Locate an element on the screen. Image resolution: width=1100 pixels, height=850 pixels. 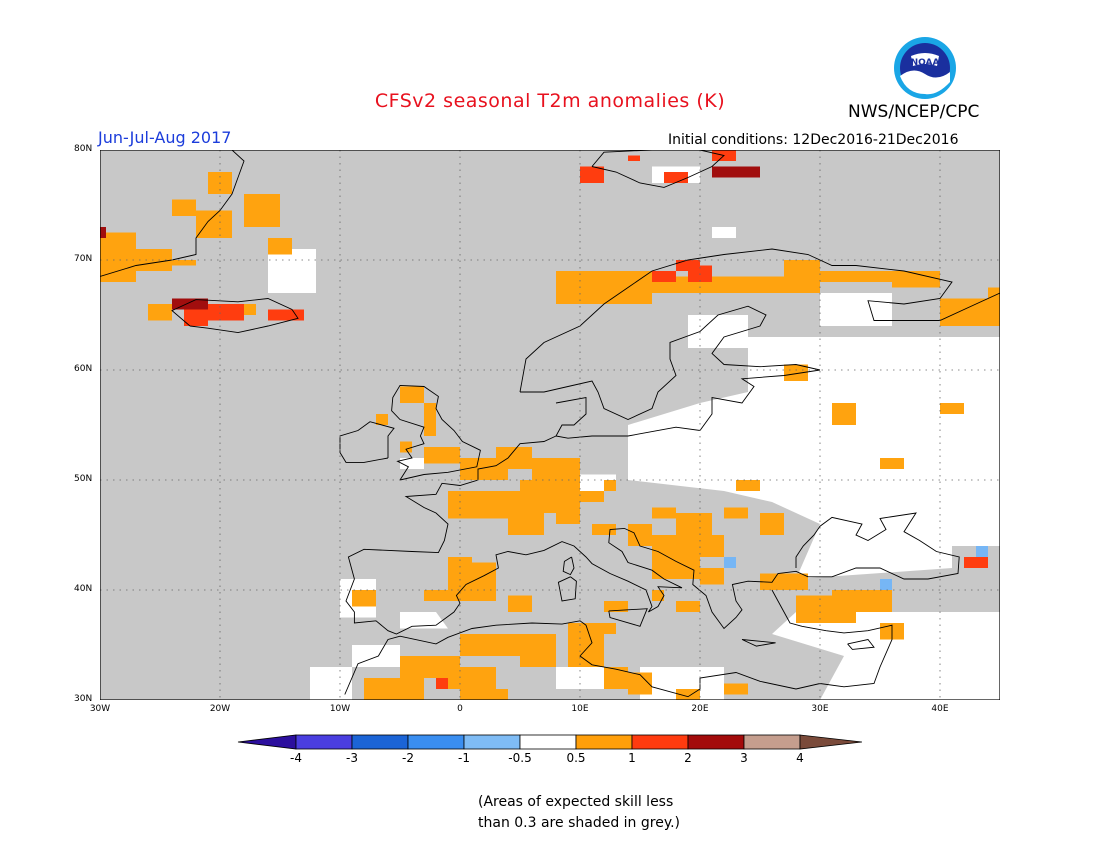
colorbar-label: -3 is located at coordinates (352, 758).